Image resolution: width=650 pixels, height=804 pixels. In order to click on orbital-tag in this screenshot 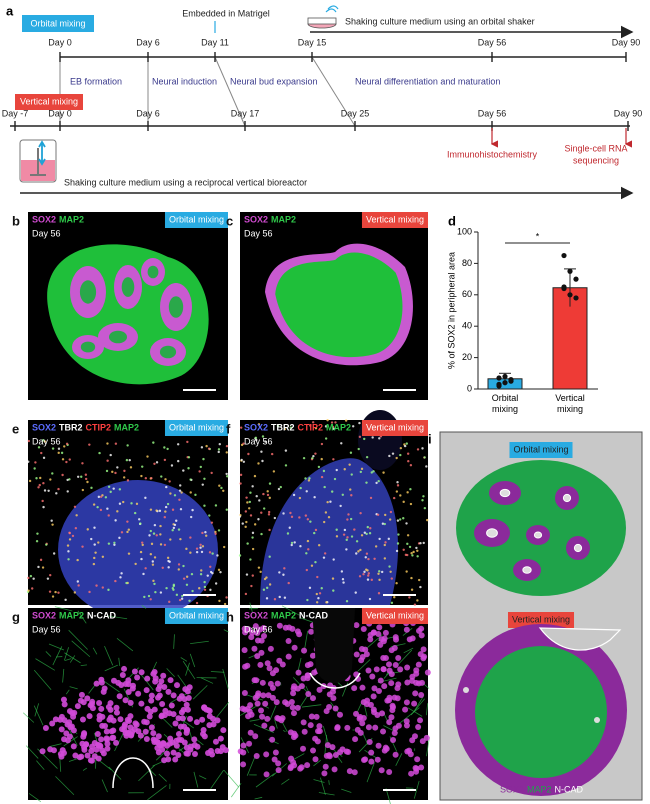, I will do `click(58, 23)`.